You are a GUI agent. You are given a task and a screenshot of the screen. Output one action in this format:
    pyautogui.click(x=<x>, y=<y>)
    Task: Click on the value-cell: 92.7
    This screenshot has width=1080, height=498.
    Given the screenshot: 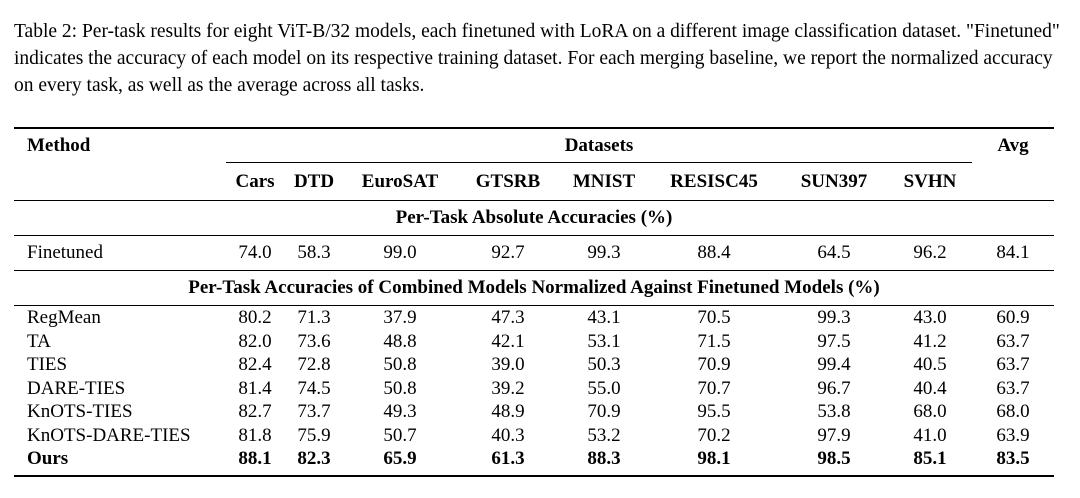 What is the action you would take?
    pyautogui.click(x=508, y=253)
    